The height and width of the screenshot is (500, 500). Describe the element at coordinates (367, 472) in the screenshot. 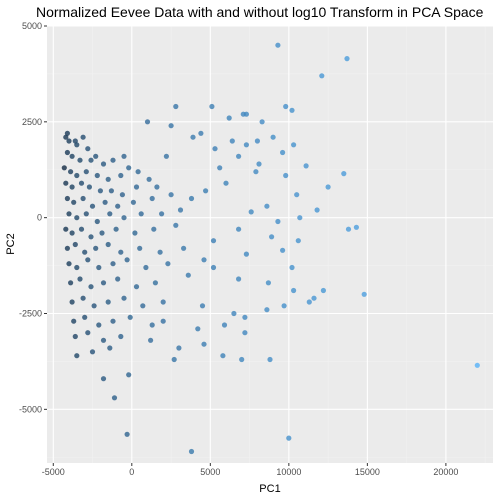

I see `x-tick-label: 15000` at that location.